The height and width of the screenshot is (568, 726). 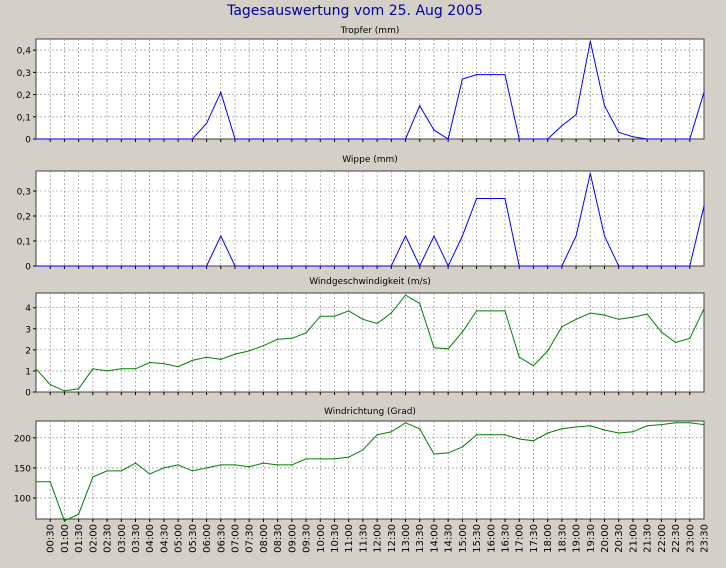 I want to click on x-tick-label: 07:30, so click(x=250, y=538).